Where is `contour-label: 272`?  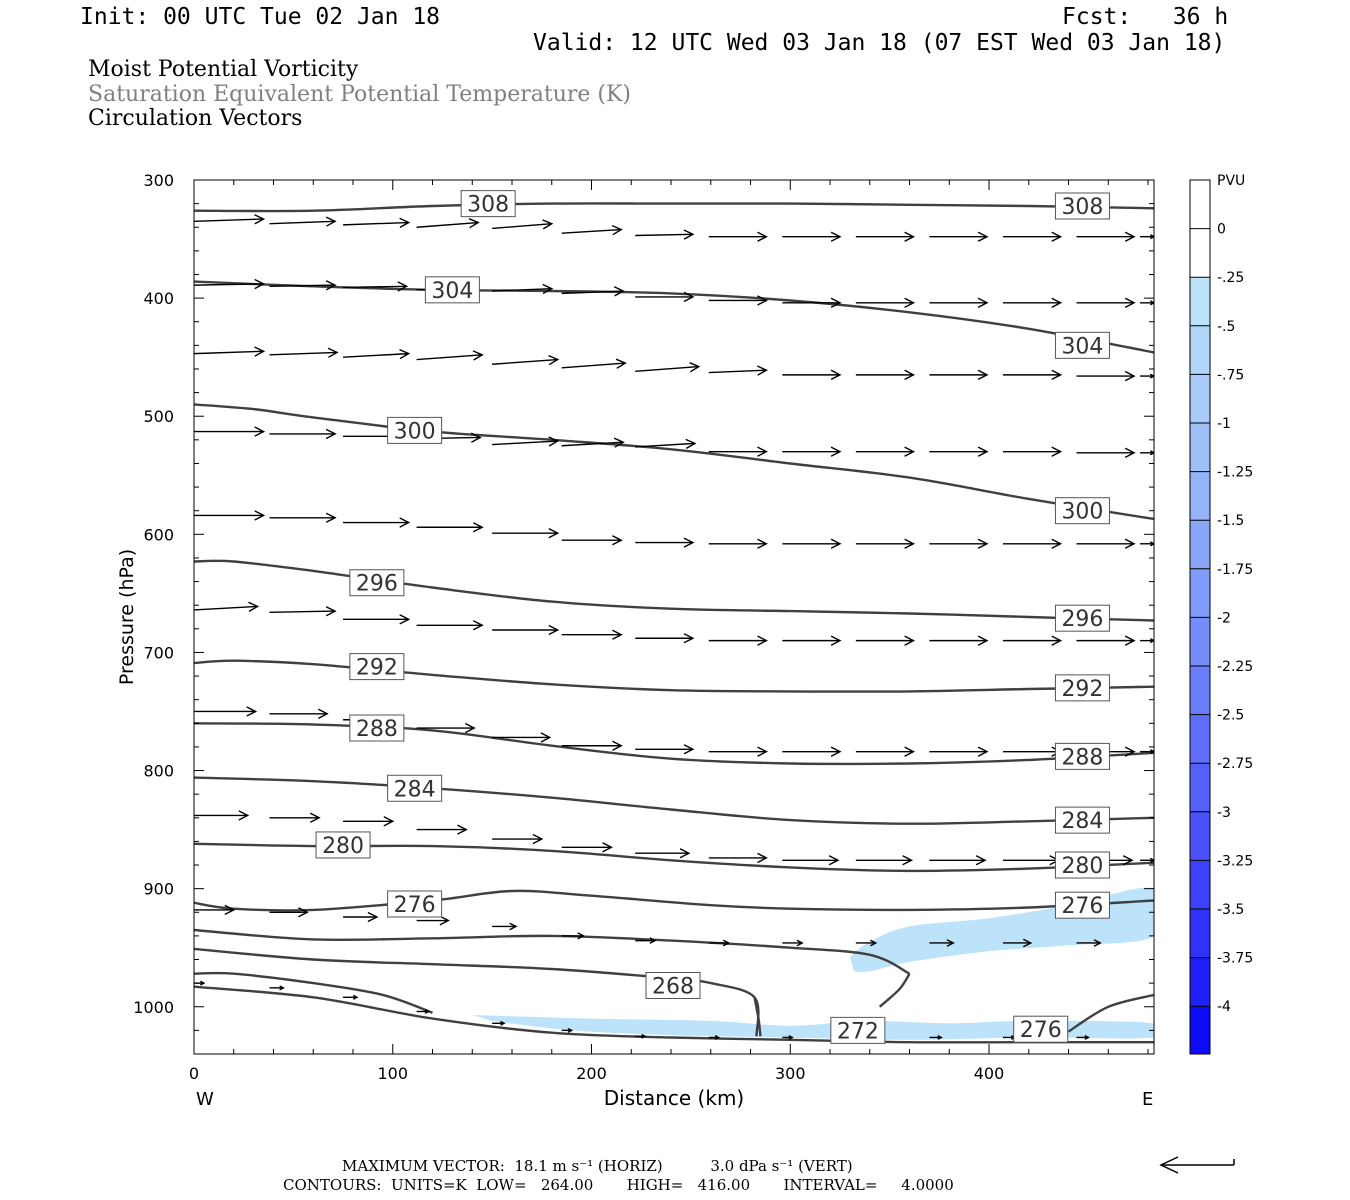
contour-label: 272 is located at coordinates (858, 1030).